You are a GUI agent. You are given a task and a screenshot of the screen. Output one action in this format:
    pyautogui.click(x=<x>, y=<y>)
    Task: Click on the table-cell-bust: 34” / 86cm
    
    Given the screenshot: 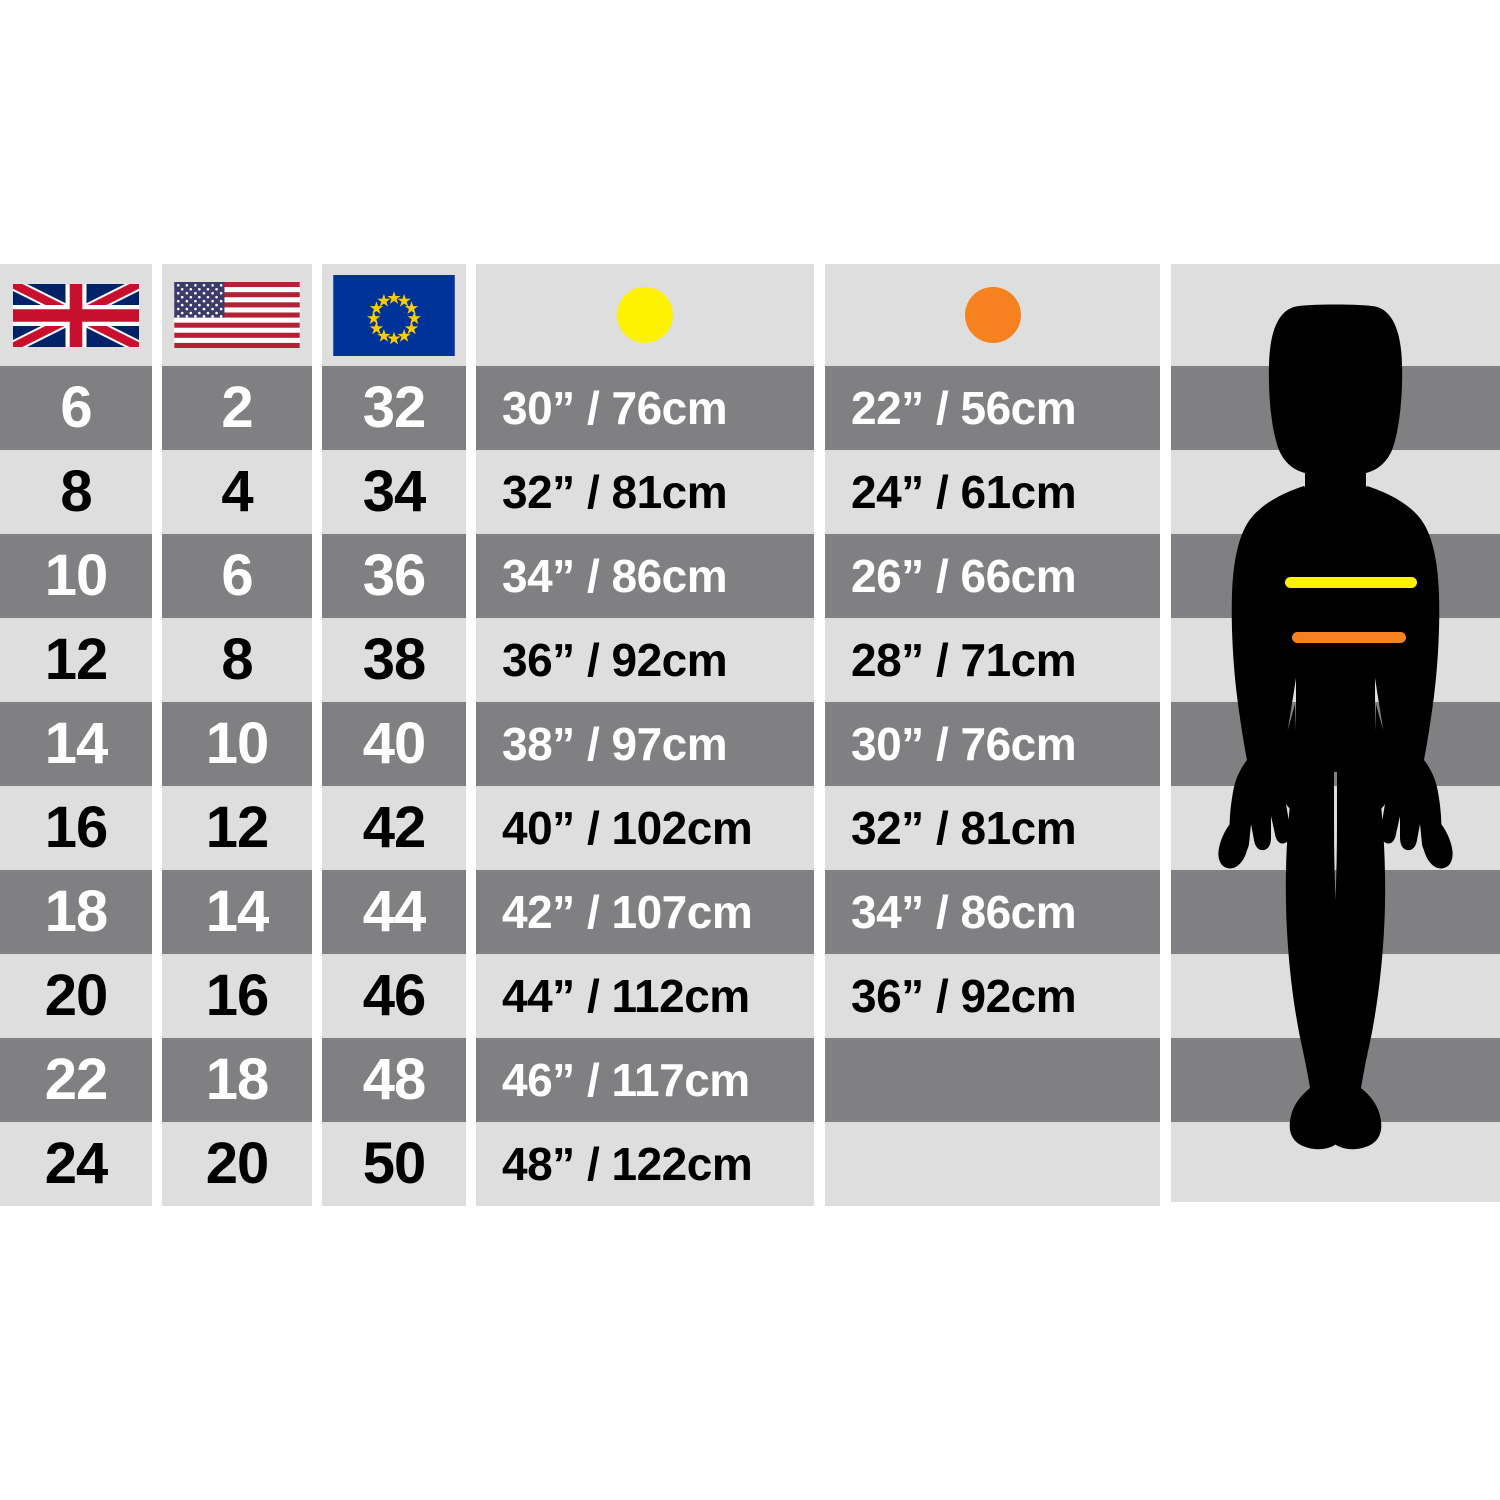 What is the action you would take?
    pyautogui.click(x=645, y=576)
    